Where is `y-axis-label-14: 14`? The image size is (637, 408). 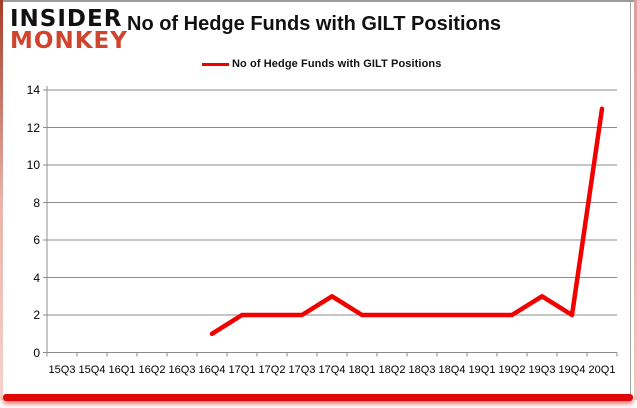
y-axis-label-14: 14 is located at coordinates (33, 90).